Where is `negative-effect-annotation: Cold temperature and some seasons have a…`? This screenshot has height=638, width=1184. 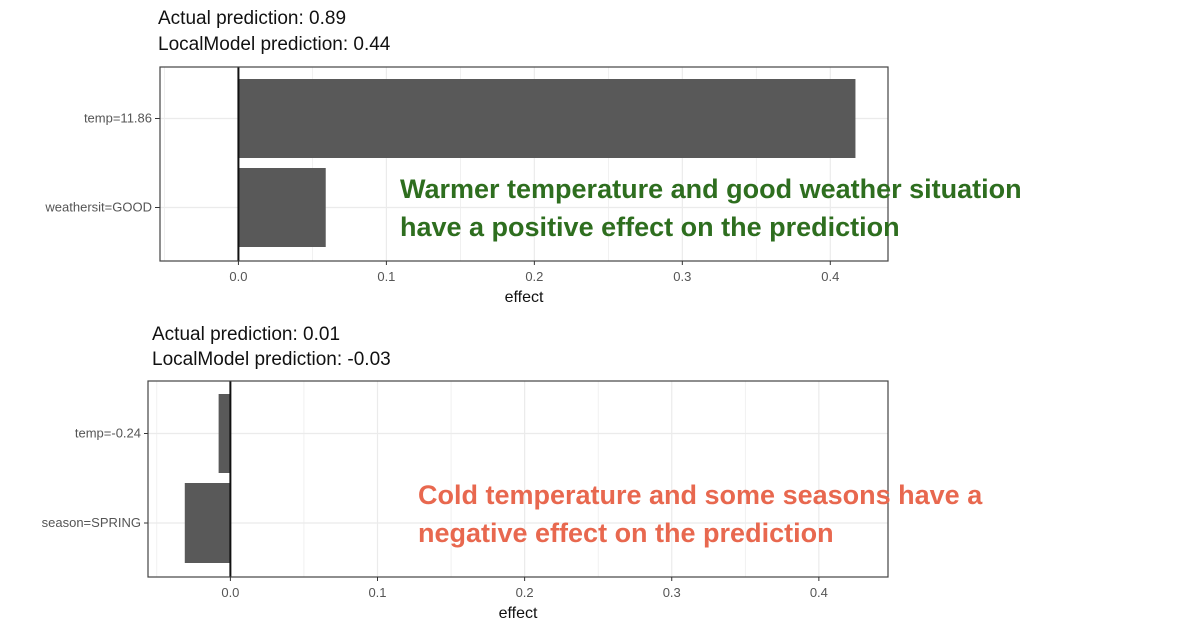
negative-effect-annotation: Cold temperature and some seasons have a… is located at coordinates (700, 514).